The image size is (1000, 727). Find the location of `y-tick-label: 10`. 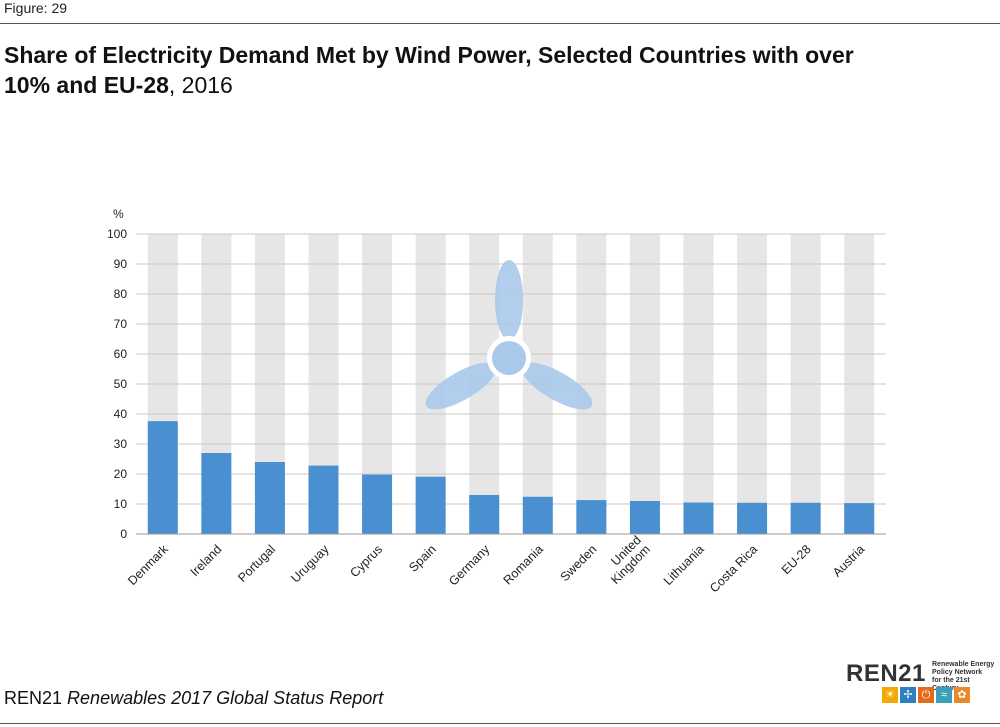

y-tick-label: 10 is located at coordinates (121, 504).